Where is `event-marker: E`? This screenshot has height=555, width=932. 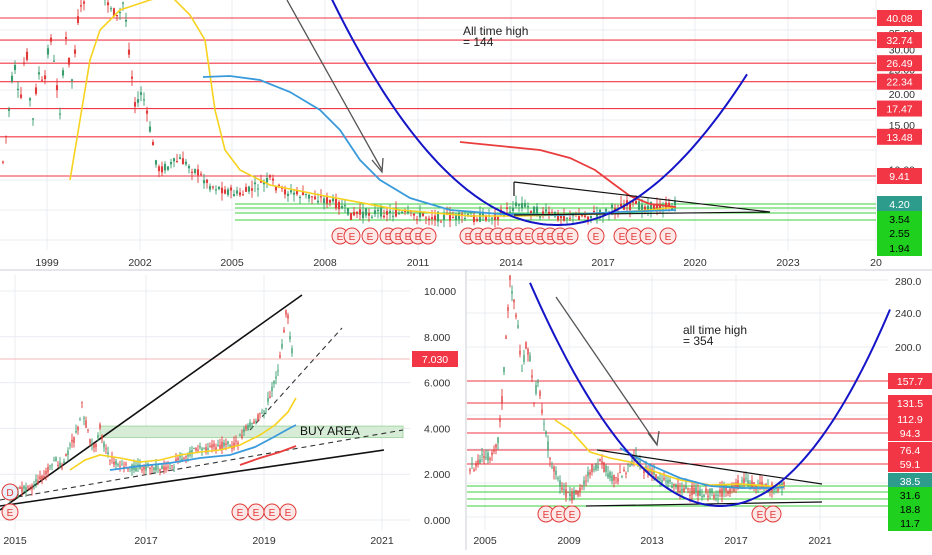 event-marker: E is located at coordinates (256, 512).